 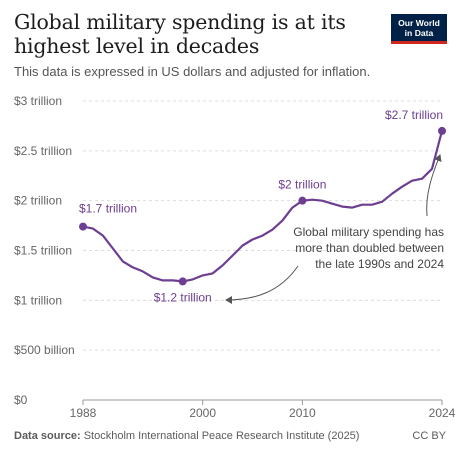 I want to click on data-label: $1.7 trillion, so click(x=108, y=209).